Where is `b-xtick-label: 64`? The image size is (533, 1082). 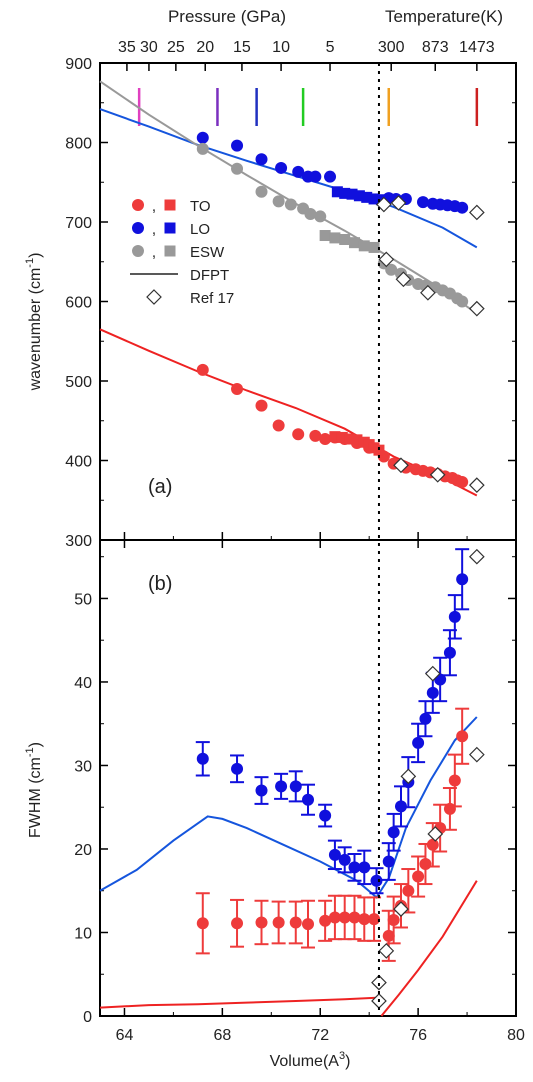
b-xtick-label: 64 is located at coordinates (125, 1035).